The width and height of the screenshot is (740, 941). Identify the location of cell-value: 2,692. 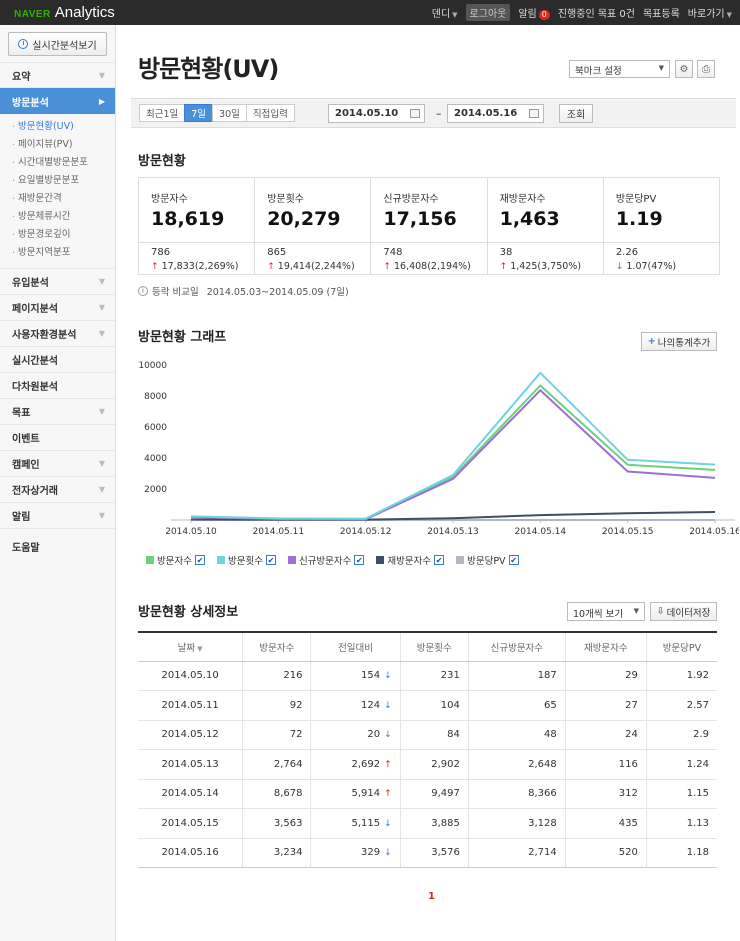
(366, 764).